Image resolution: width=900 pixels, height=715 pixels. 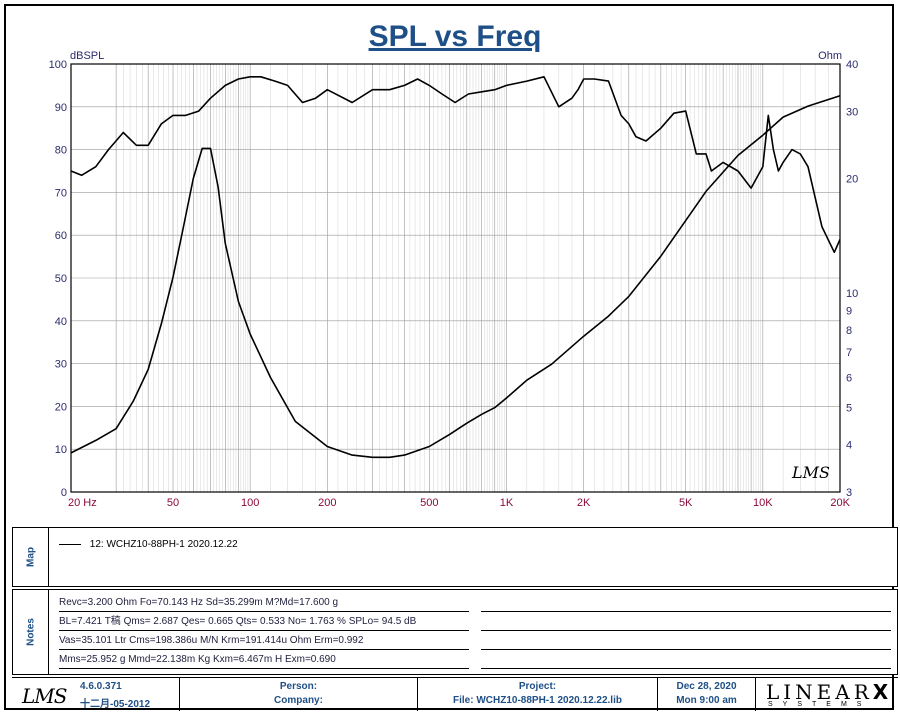 What do you see at coordinates (706, 700) in the screenshot?
I see `time: Mon 9:00 am` at bounding box center [706, 700].